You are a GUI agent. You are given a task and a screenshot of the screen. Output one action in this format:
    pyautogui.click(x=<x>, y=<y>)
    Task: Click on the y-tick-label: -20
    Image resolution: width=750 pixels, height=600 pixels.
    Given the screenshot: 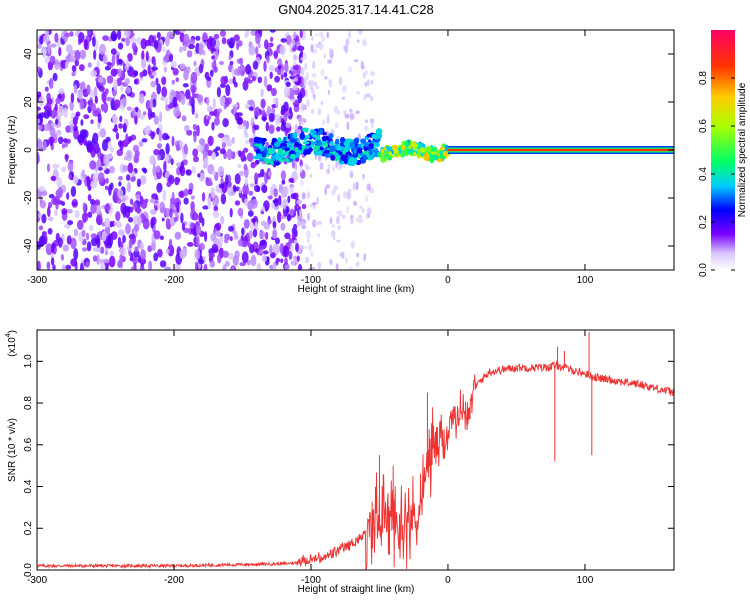 What is the action you would take?
    pyautogui.click(x=28, y=197)
    